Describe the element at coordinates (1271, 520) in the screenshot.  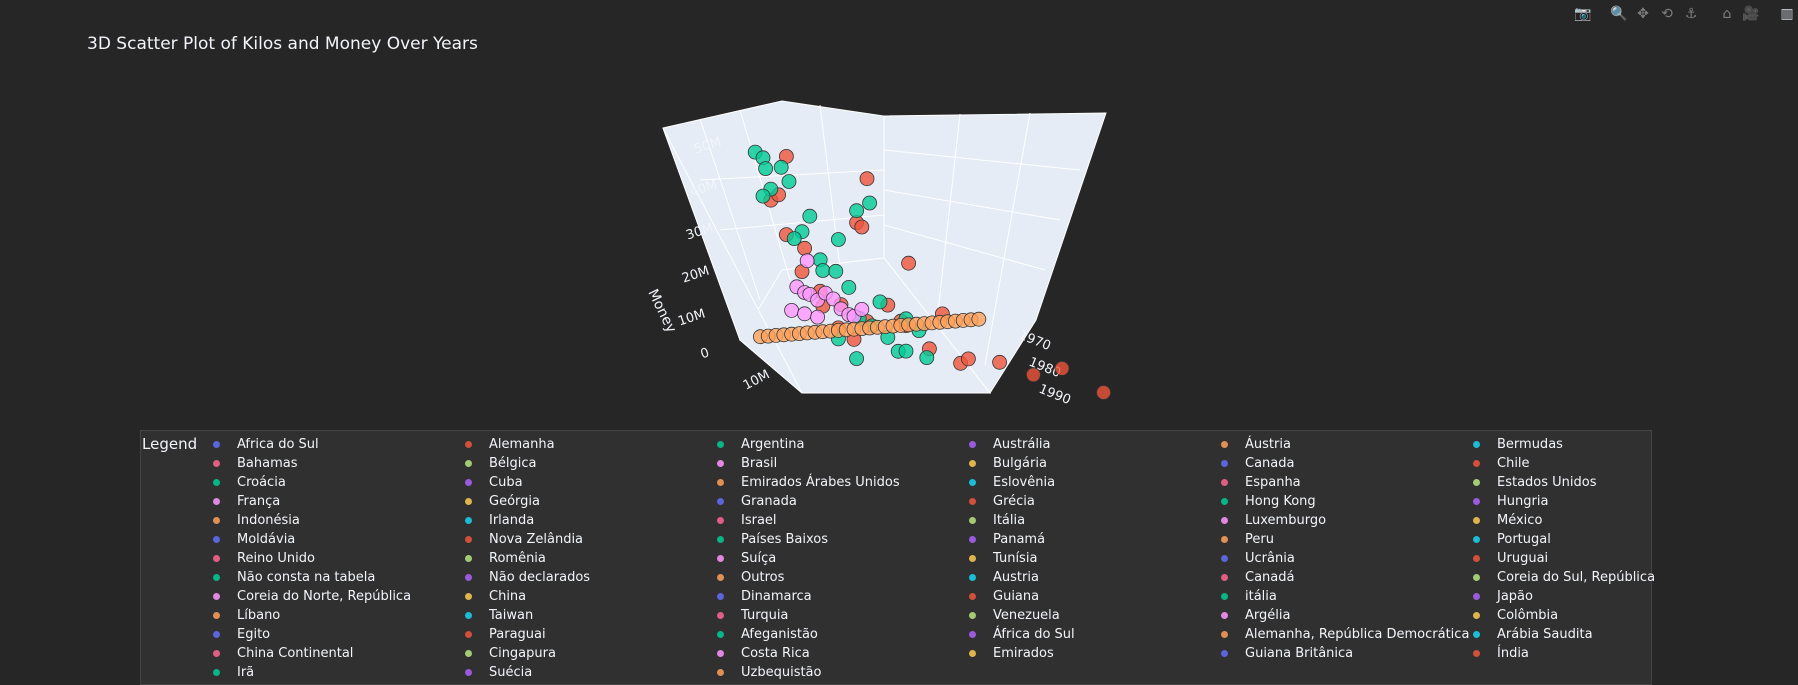
I see `legend-item: Luxemburgo` at that location.